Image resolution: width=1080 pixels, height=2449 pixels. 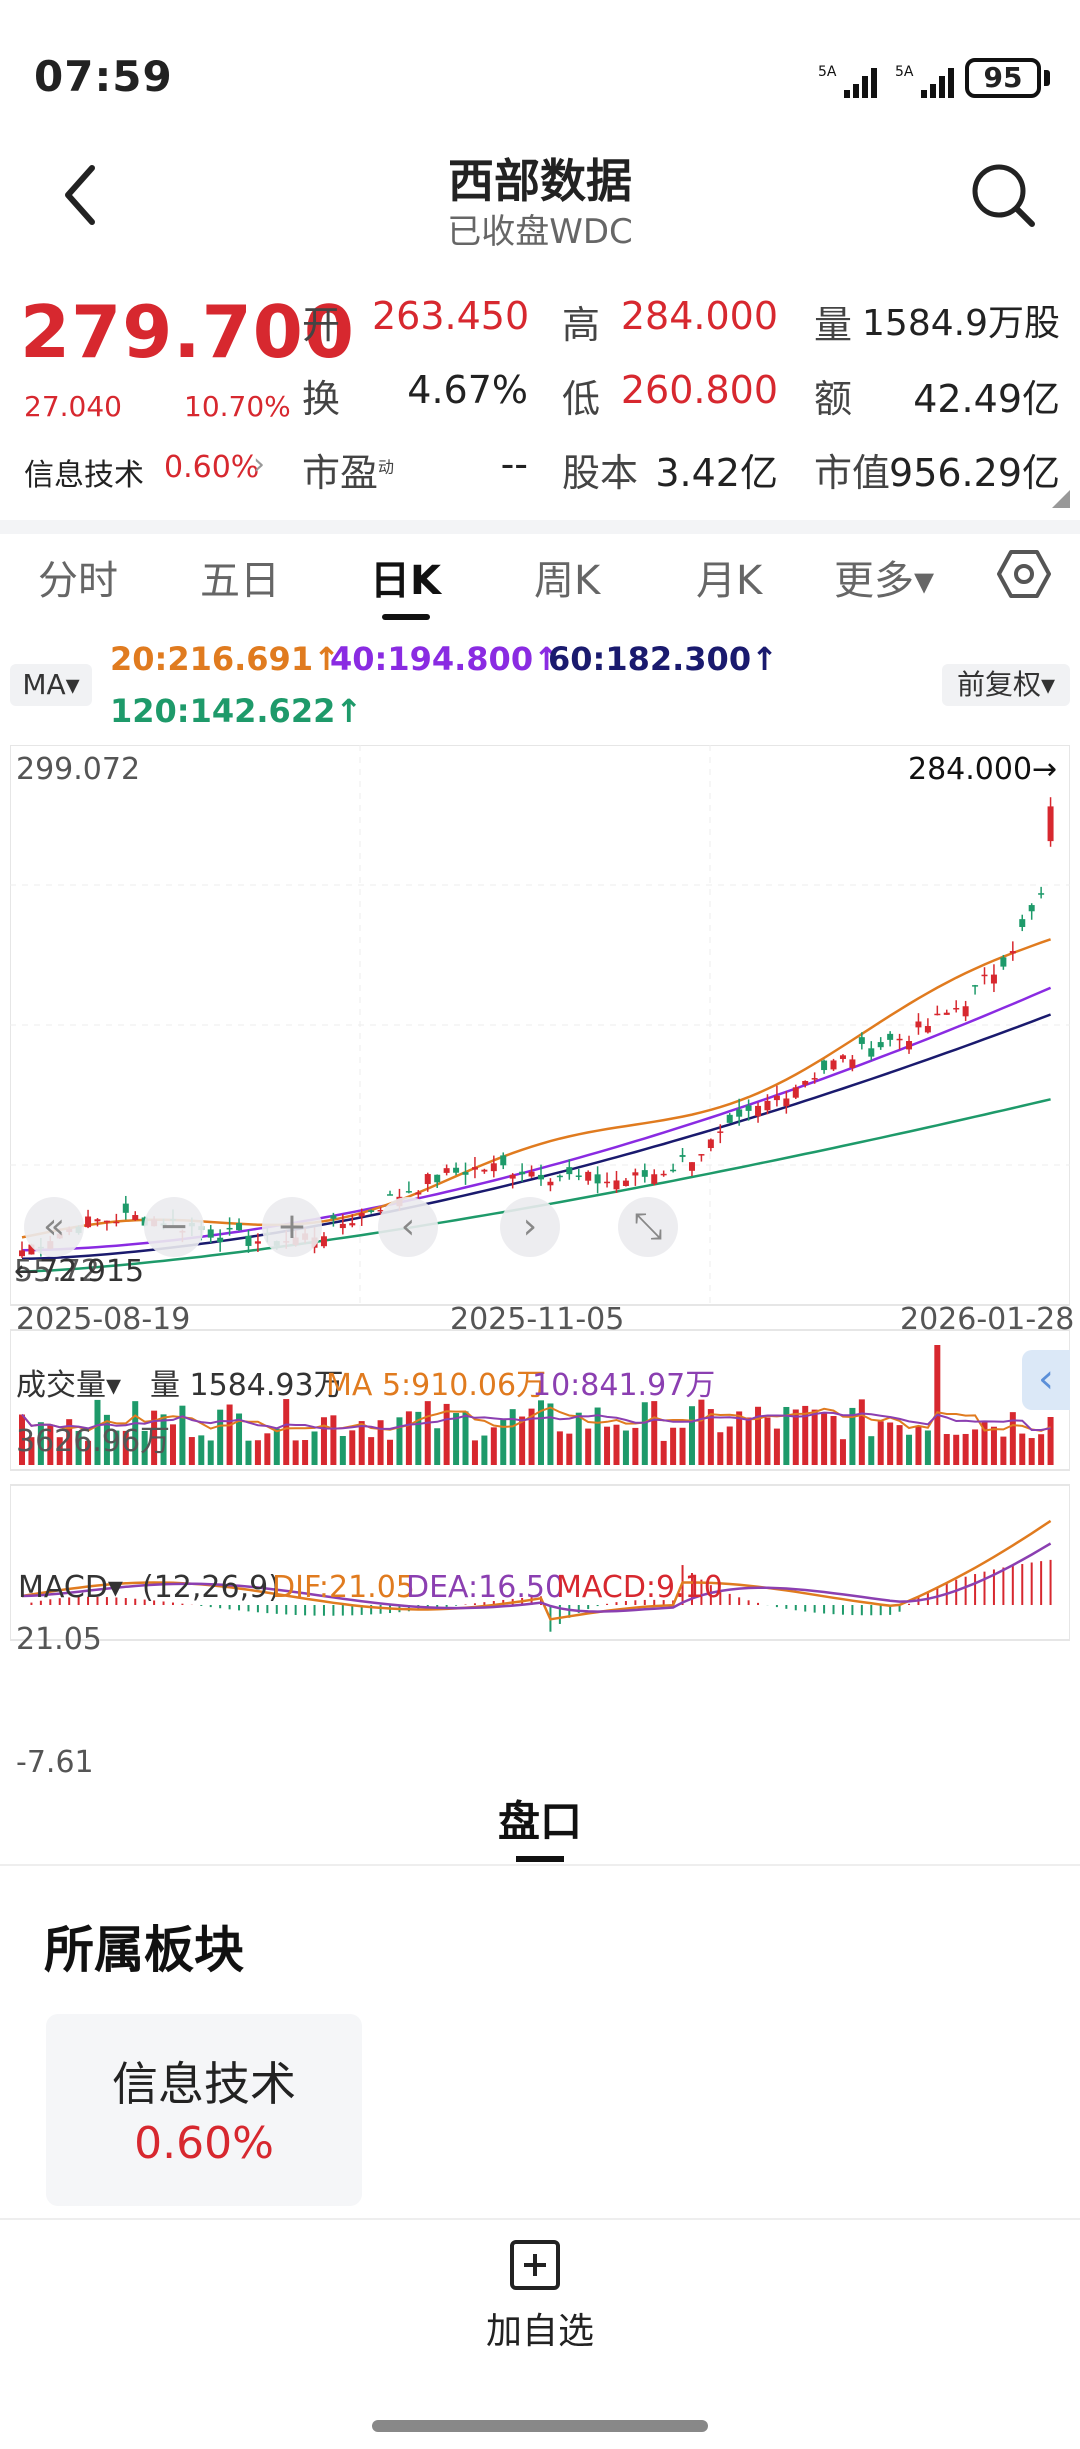 What do you see at coordinates (69, 1385) in the screenshot?
I see `volume-selector: 成交量▾` at bounding box center [69, 1385].